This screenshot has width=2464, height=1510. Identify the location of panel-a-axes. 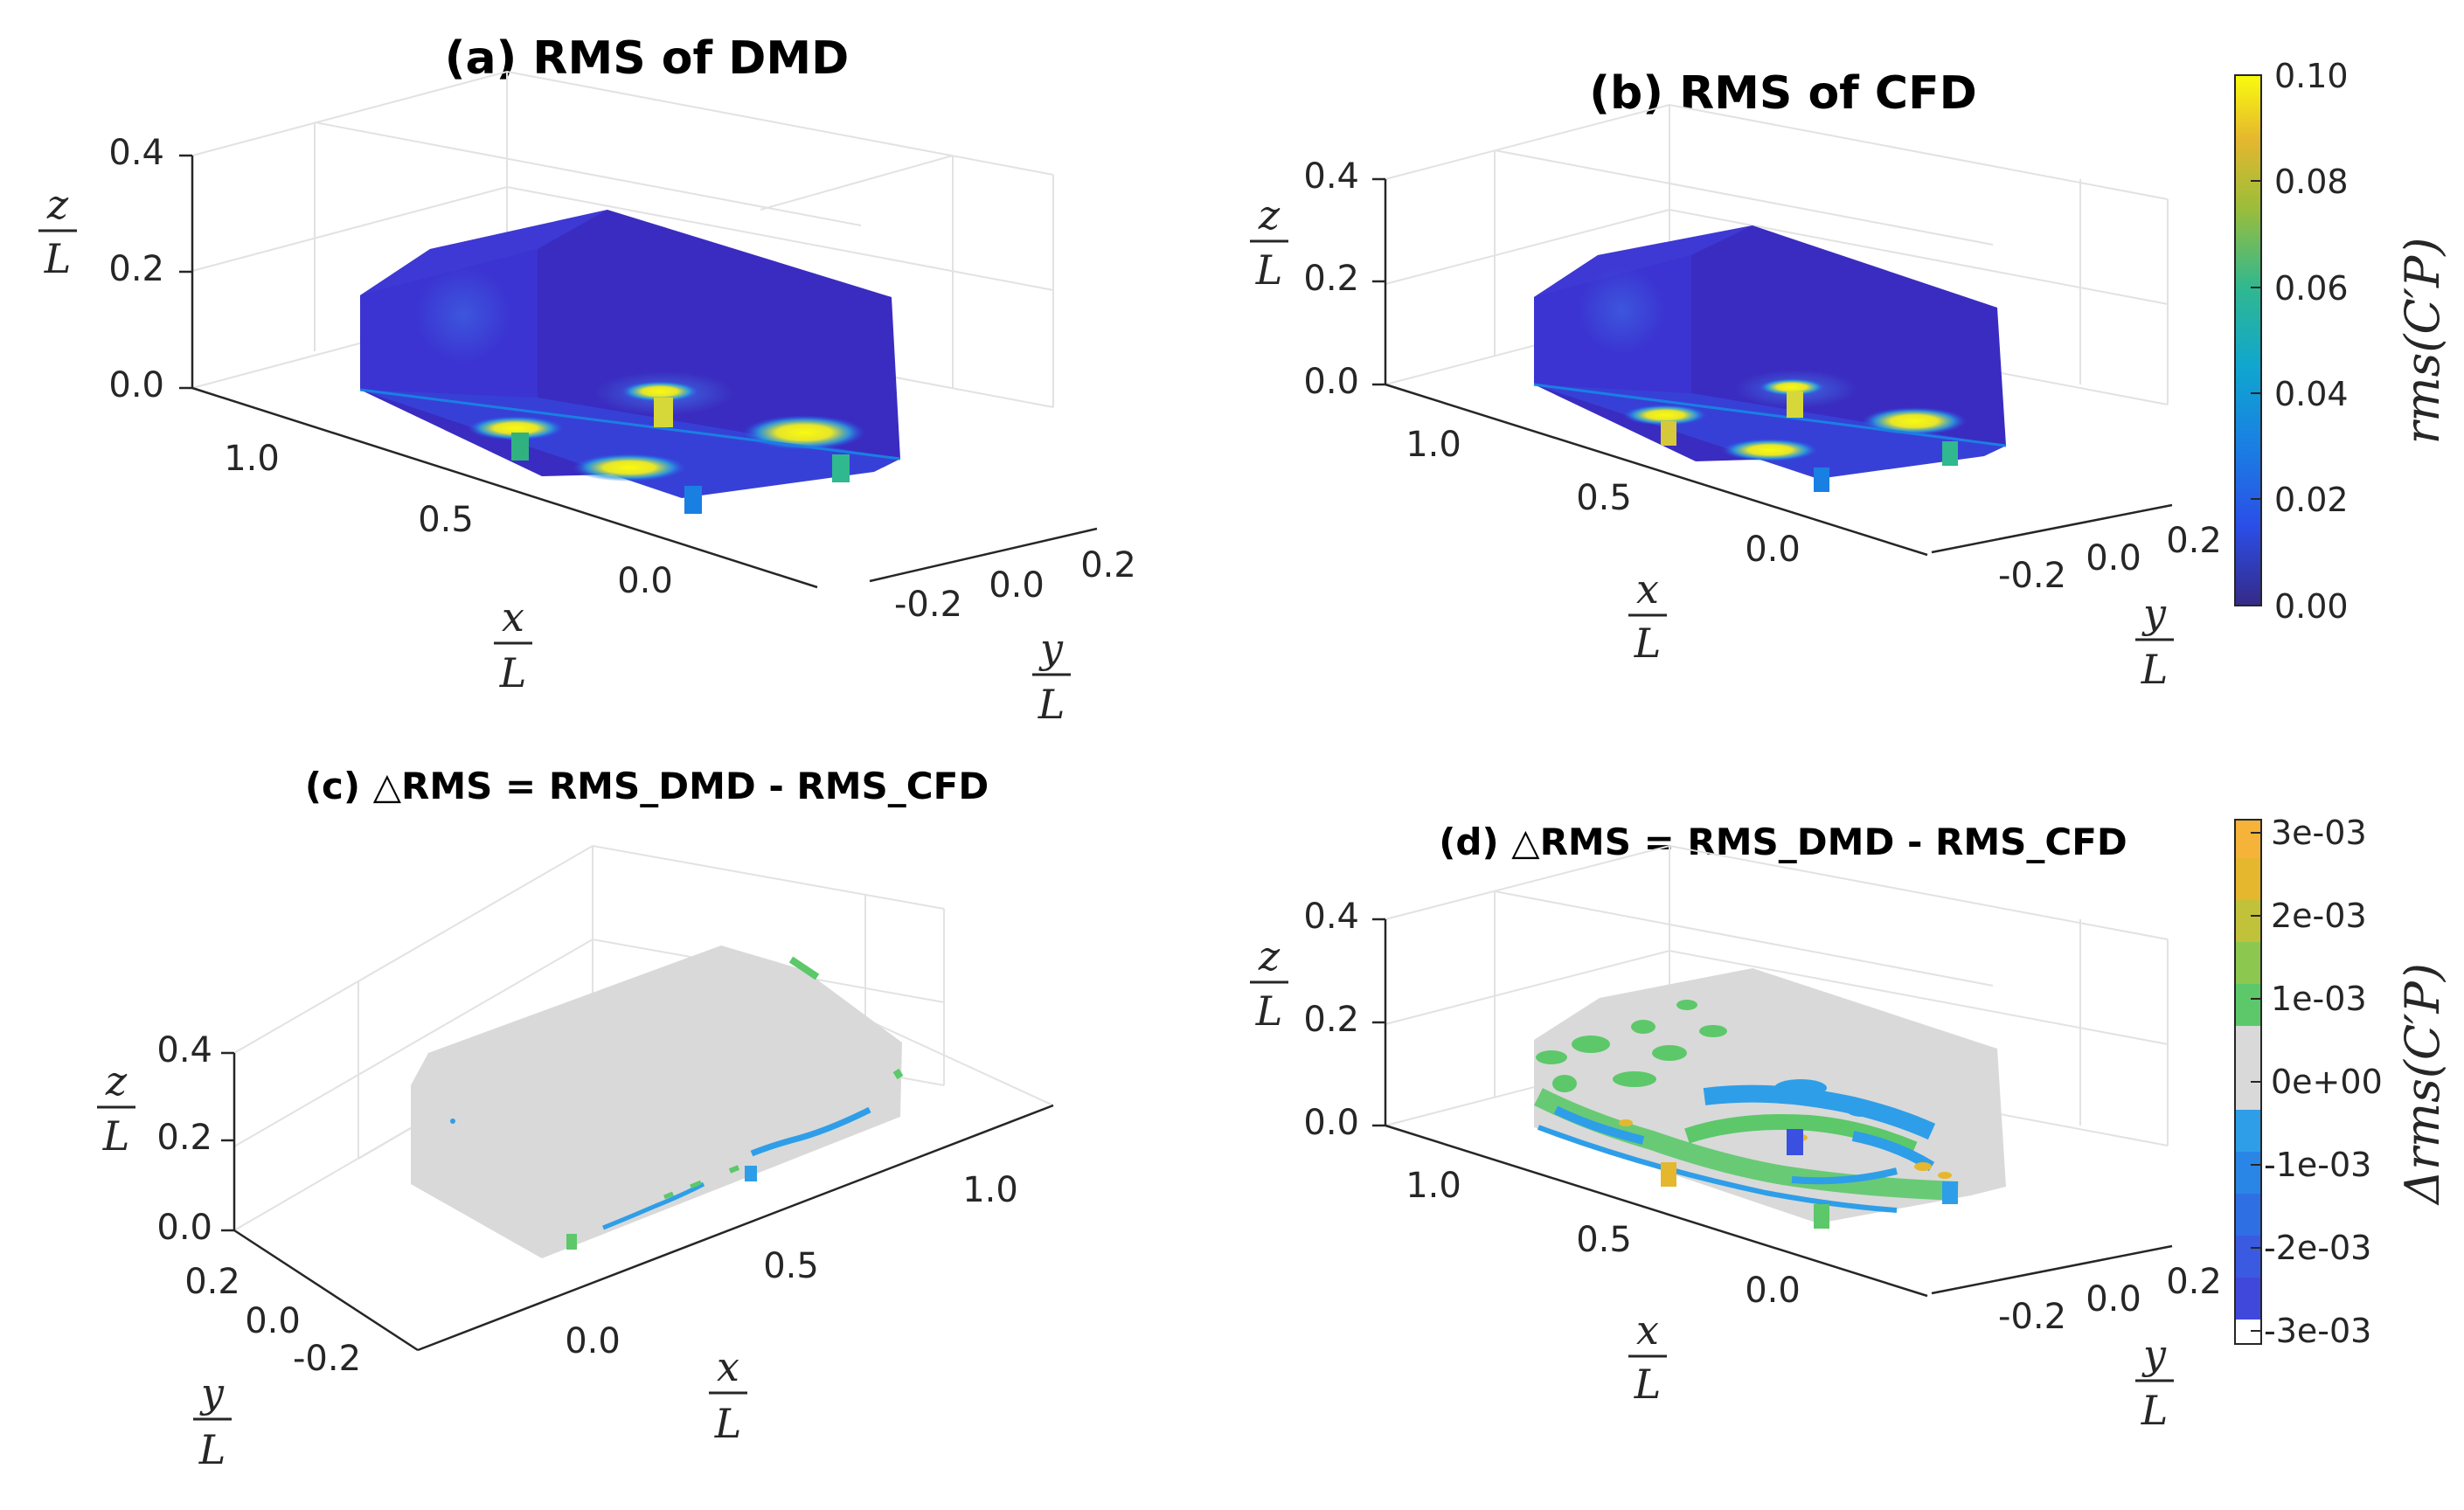
(638, 371).